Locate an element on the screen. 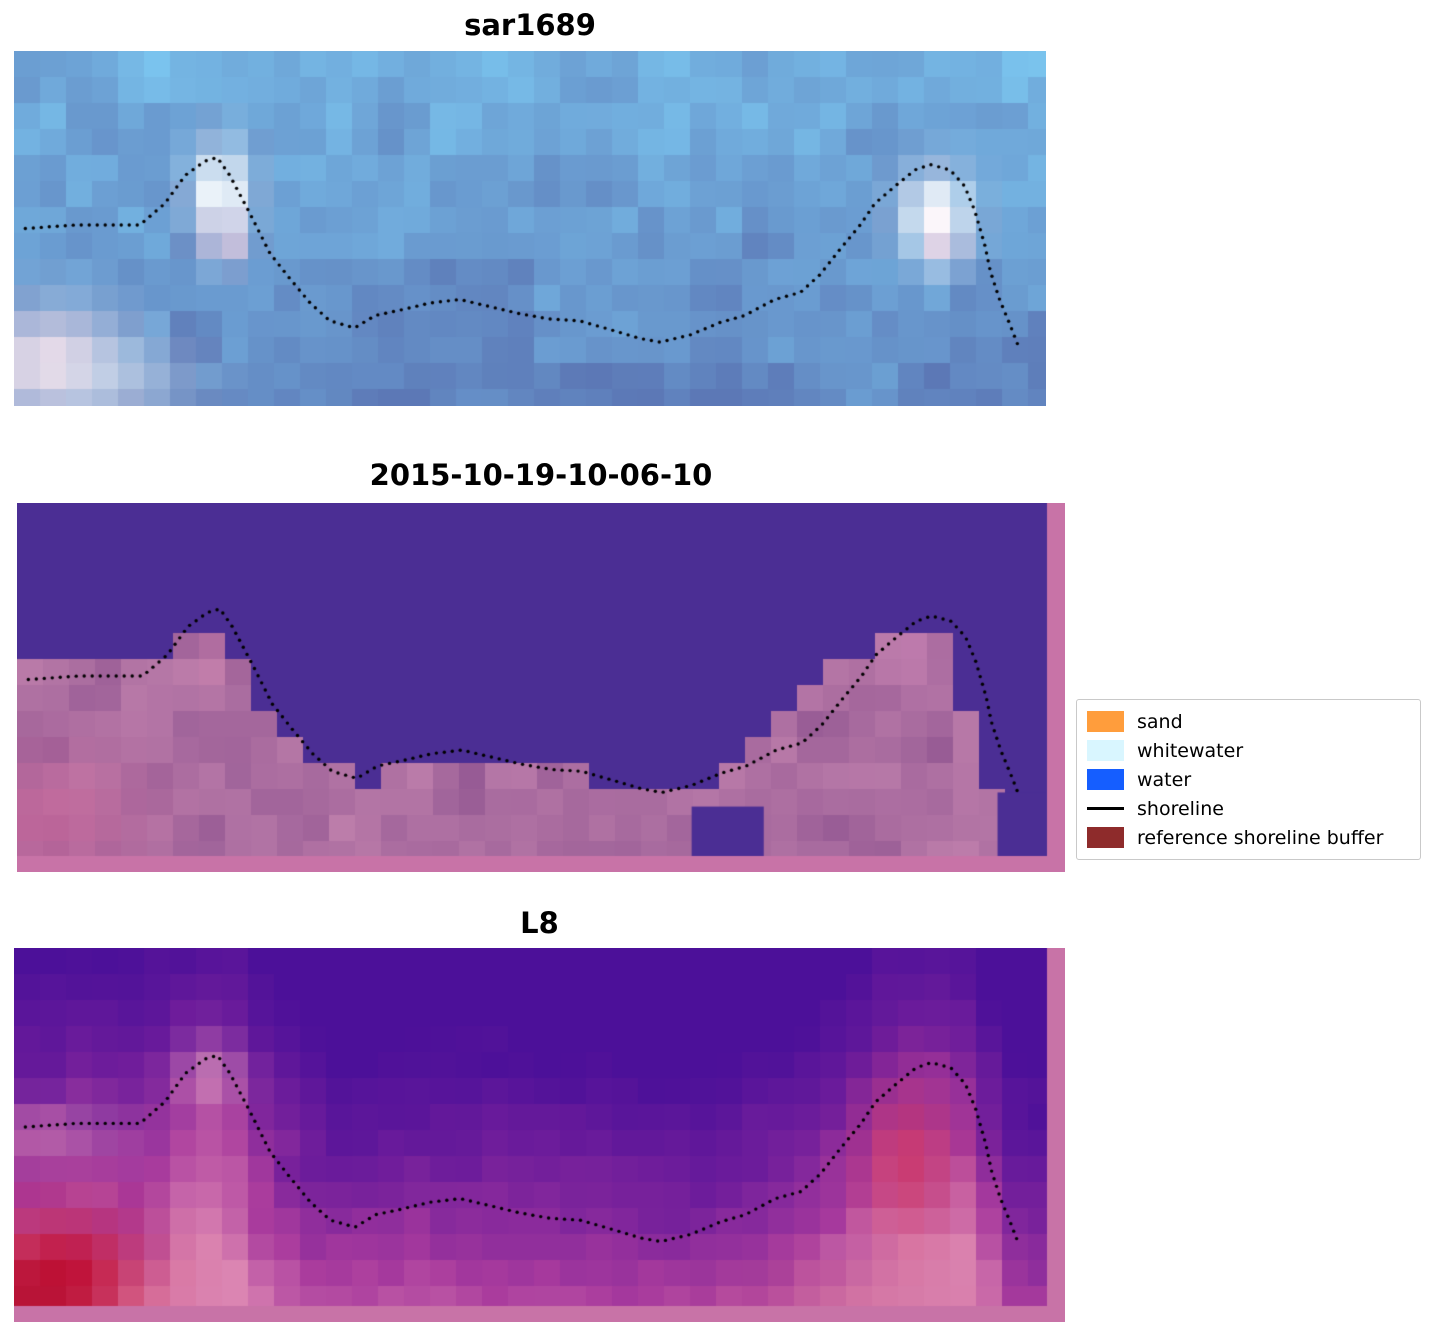 This screenshot has width=1435, height=1337. legend-item-water: water is located at coordinates (1248, 779).